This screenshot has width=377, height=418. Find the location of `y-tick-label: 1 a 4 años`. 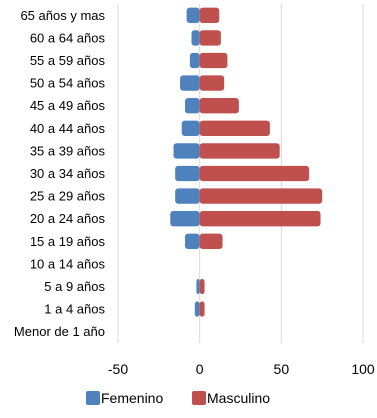

y-tick-label: 1 a 4 años is located at coordinates (74, 309).